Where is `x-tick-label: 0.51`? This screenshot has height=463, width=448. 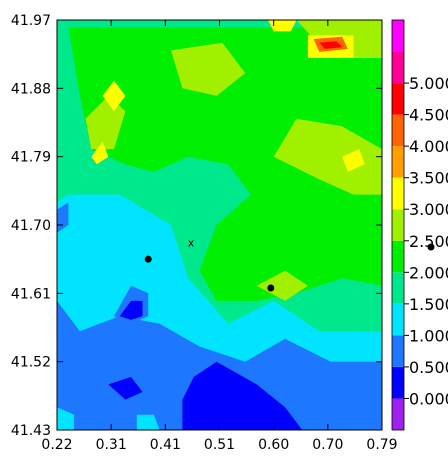 x-tick-label: 0.51 is located at coordinates (219, 445).